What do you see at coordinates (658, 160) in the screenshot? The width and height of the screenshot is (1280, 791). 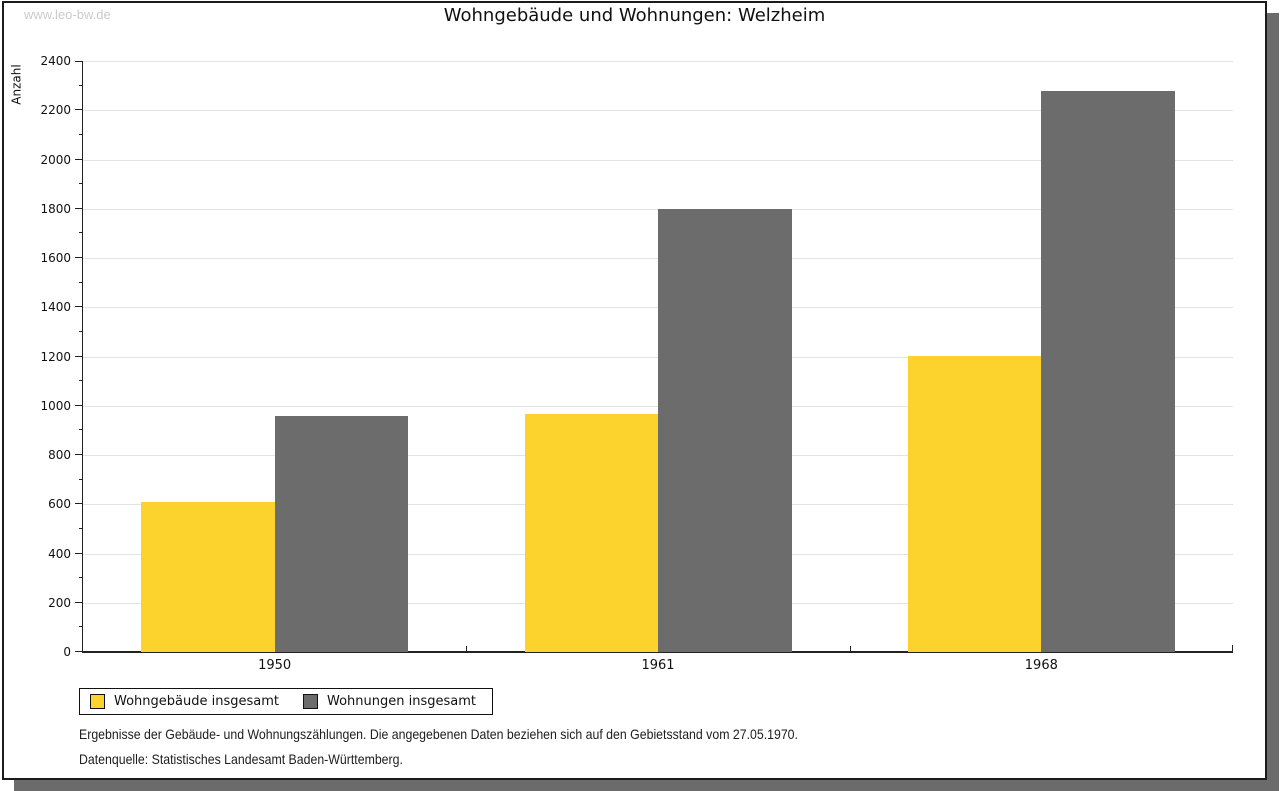 I see `gridline-2000` at bounding box center [658, 160].